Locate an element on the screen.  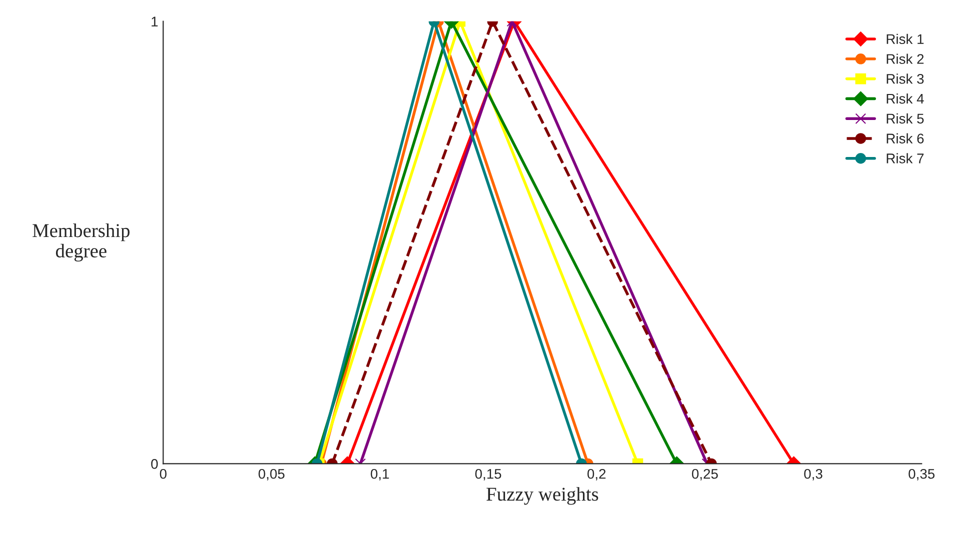
legend-label: Risk 4 is located at coordinates (905, 98).